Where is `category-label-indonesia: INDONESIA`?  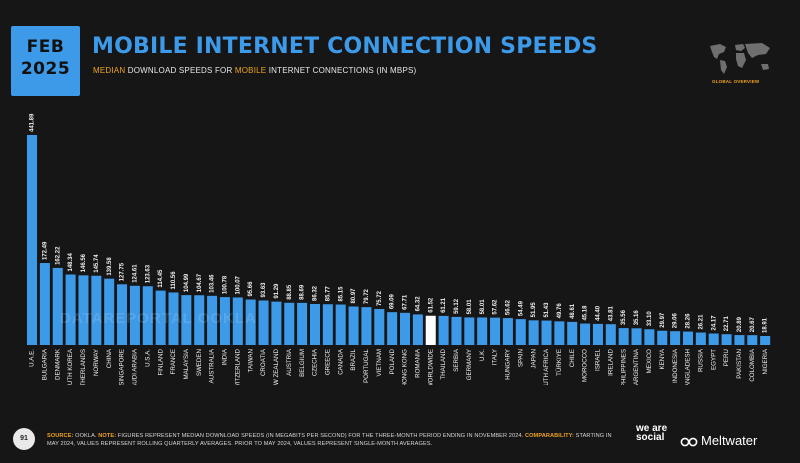 category-label-indonesia: INDONESIA is located at coordinates (675, 365).